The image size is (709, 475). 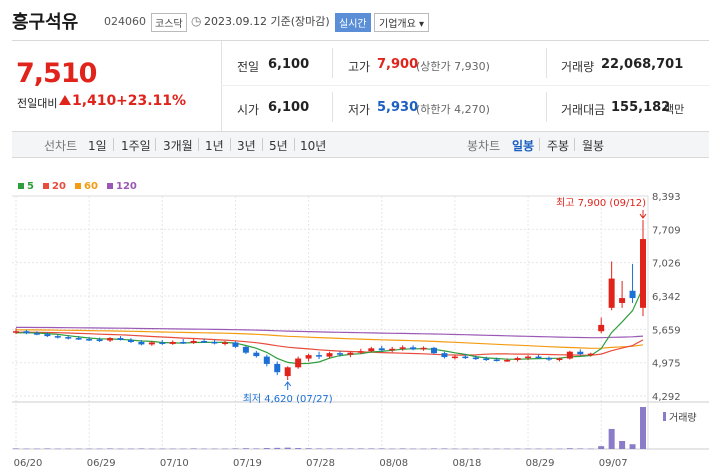 I want to click on candle-chart-label: 봉차트, so click(x=484, y=146).